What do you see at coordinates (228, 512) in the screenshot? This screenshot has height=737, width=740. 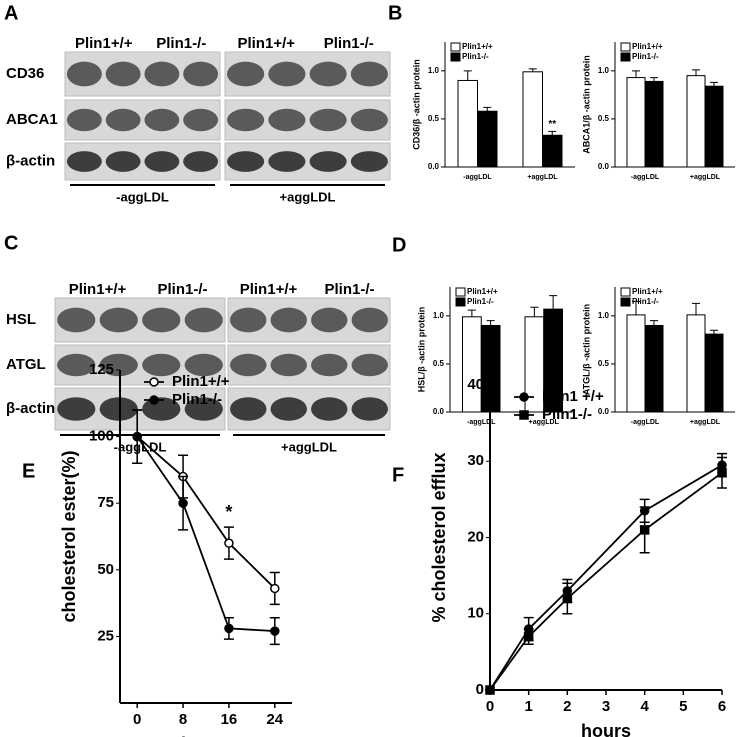 I see `annotation: *` at bounding box center [228, 512].